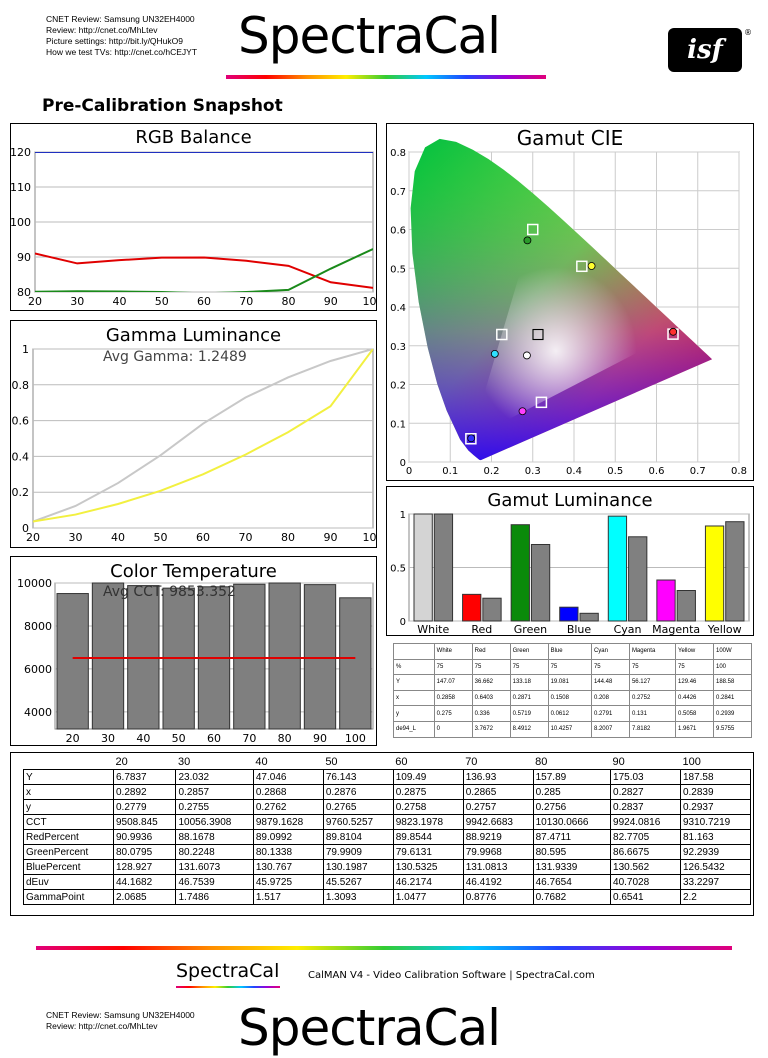 The height and width of the screenshot is (1058, 768). Describe the element at coordinates (38, 626) in the screenshot. I see `y-tick-label: 8000` at that location.